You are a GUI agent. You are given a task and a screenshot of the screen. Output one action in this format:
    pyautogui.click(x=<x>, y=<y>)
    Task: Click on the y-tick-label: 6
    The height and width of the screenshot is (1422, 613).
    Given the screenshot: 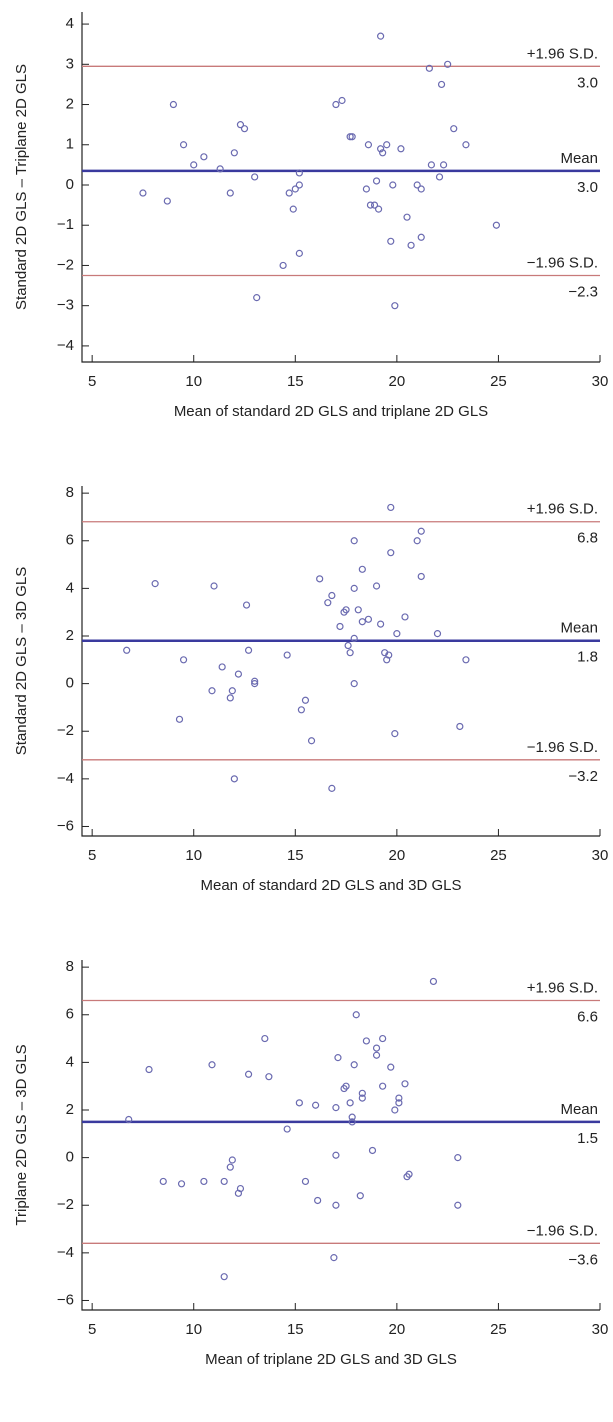 What is the action you would take?
    pyautogui.click(x=70, y=540)
    